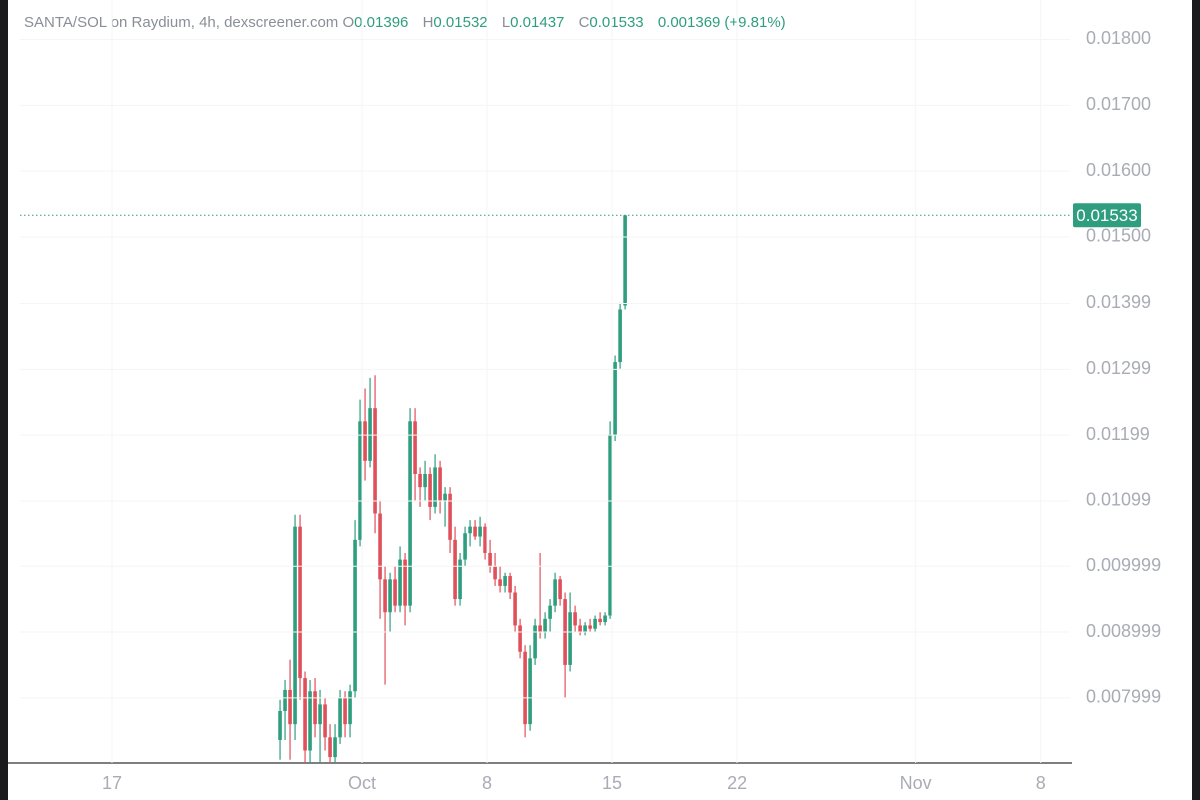 Image resolution: width=1200 pixels, height=800 pixels. Describe the element at coordinates (689, 22) in the screenshot. I see `ohlc-change: 0.001369` at that location.